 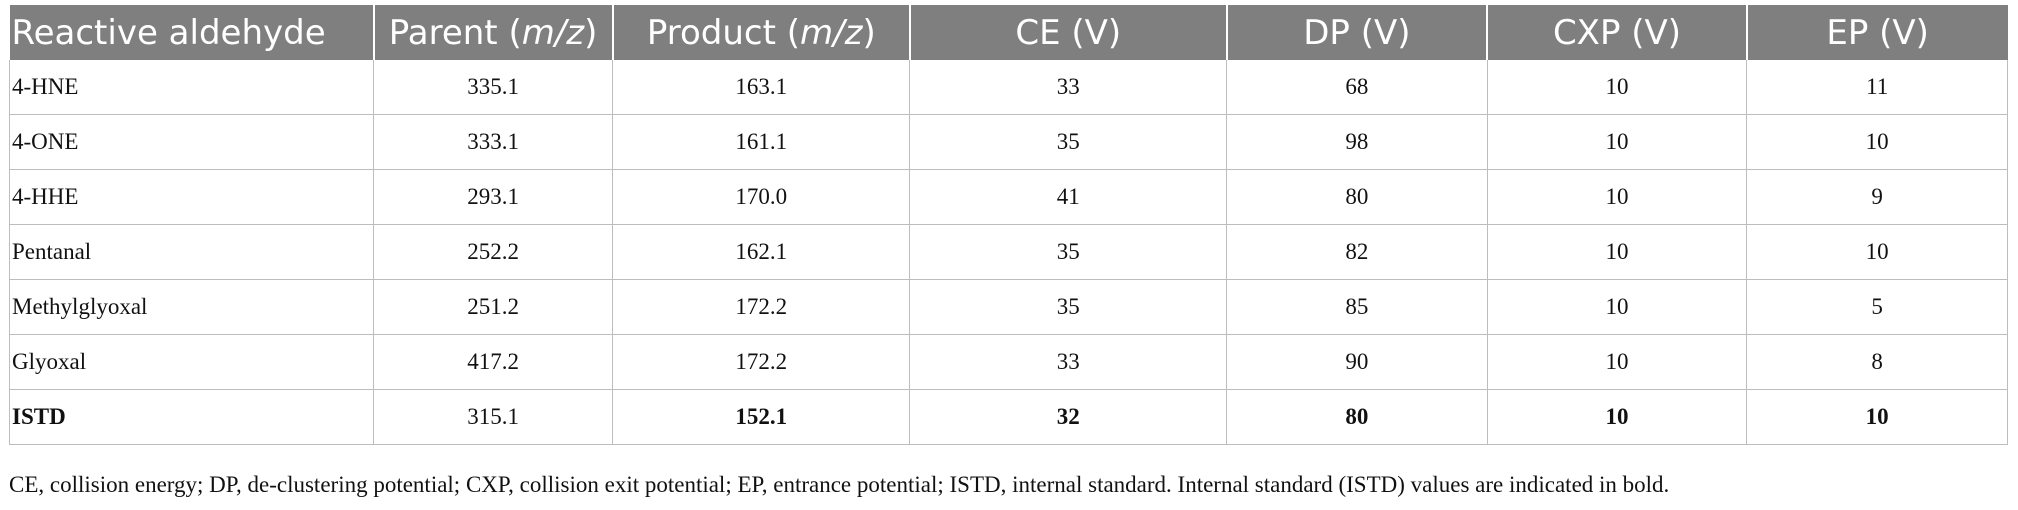 I want to click on cell-aldehyde: Pentanal, so click(x=191, y=252).